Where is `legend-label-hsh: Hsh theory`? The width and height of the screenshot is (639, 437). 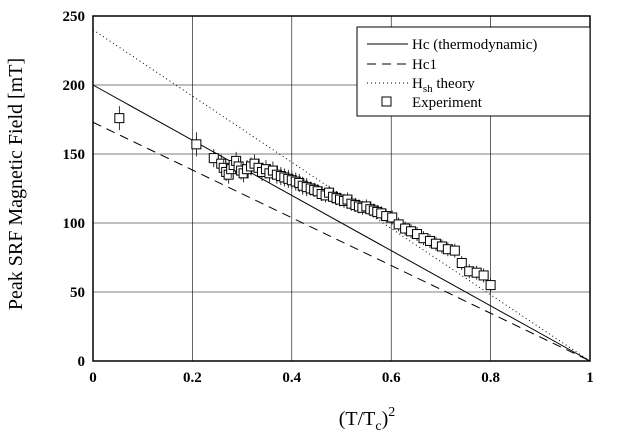 legend-label-hsh: Hsh theory is located at coordinates (443, 85).